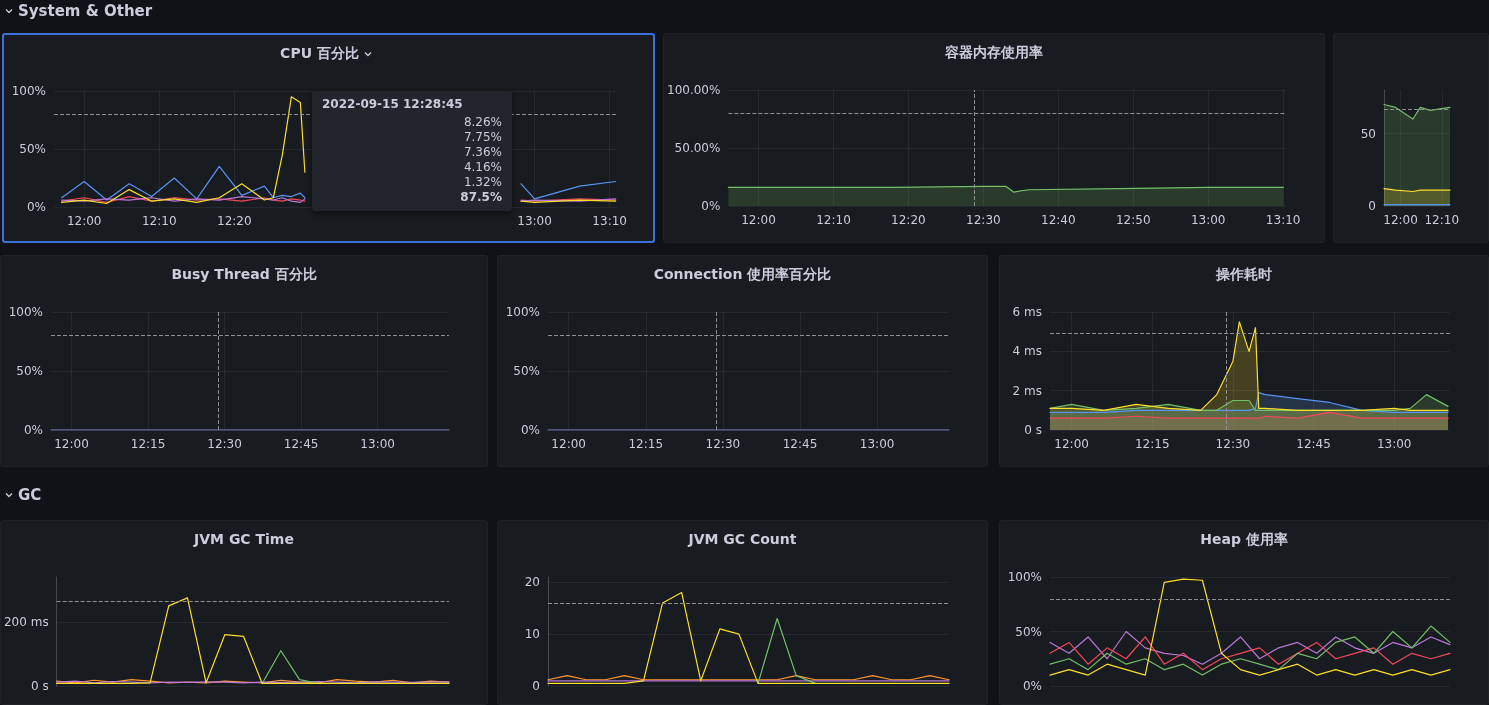 The height and width of the screenshot is (705, 1489). What do you see at coordinates (694, 90) in the screenshot?
I see `y-tick-label: 100.00%` at bounding box center [694, 90].